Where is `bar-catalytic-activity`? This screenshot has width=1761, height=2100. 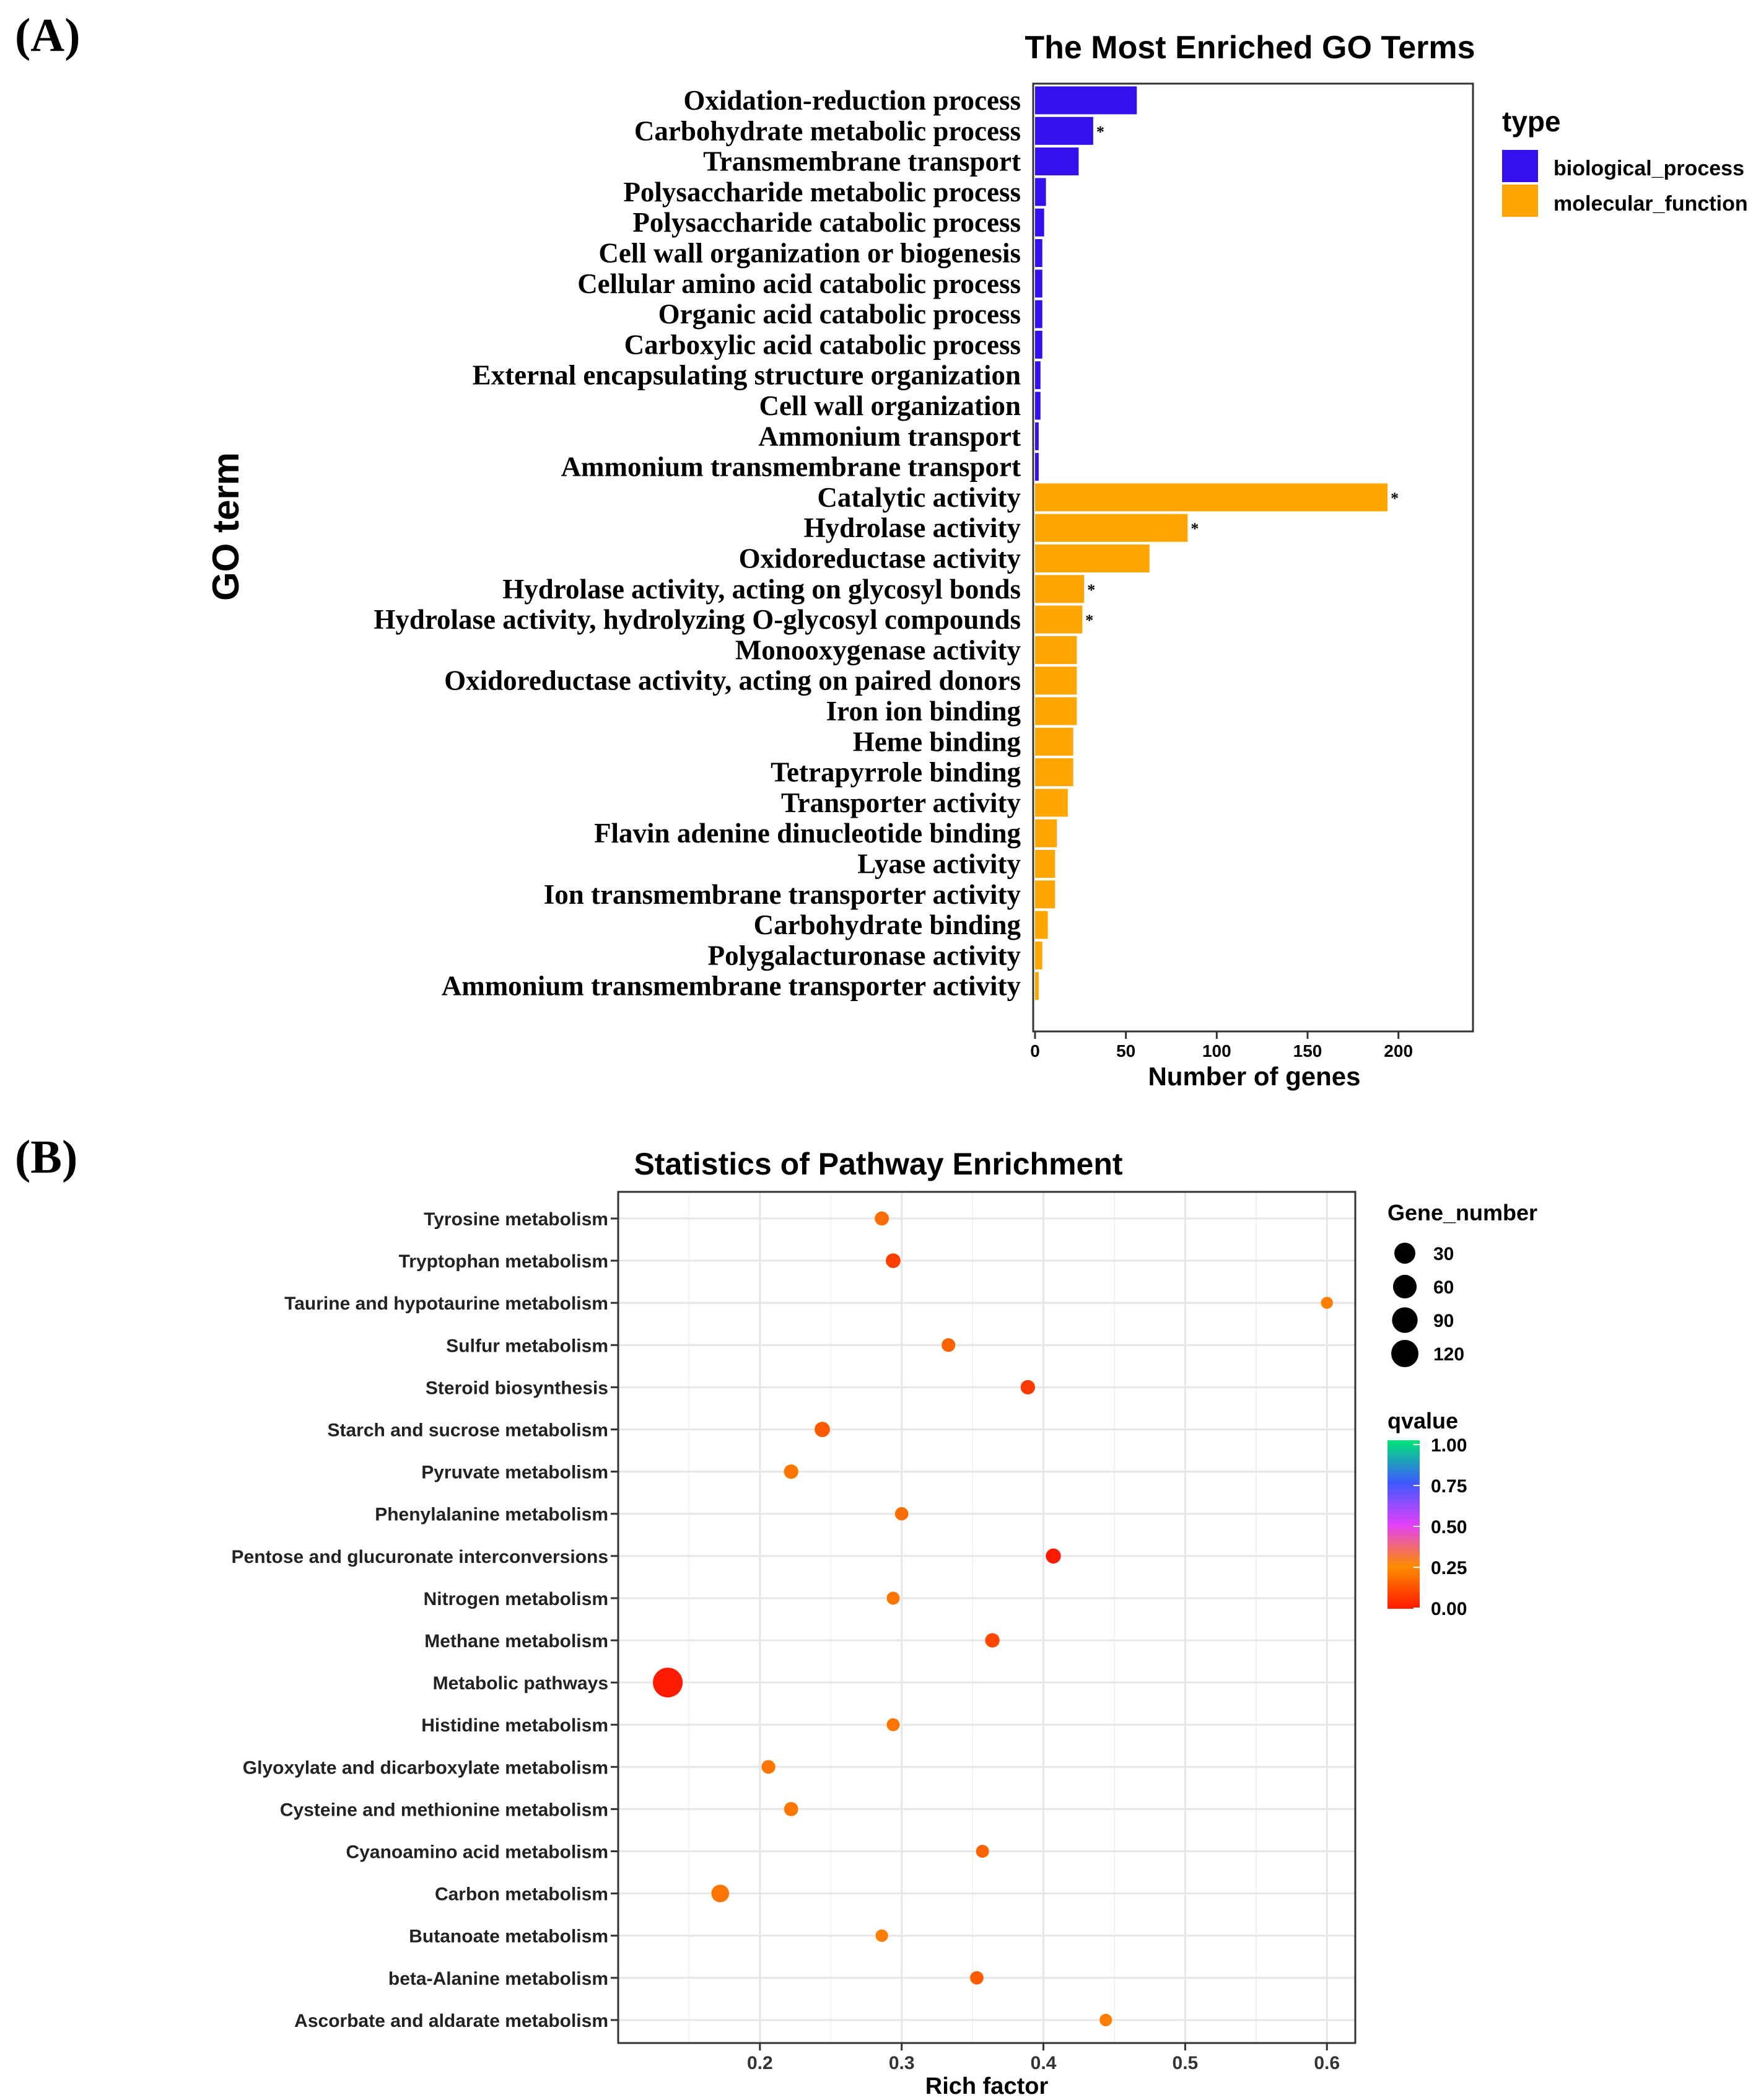 bar-catalytic-activity is located at coordinates (1212, 497).